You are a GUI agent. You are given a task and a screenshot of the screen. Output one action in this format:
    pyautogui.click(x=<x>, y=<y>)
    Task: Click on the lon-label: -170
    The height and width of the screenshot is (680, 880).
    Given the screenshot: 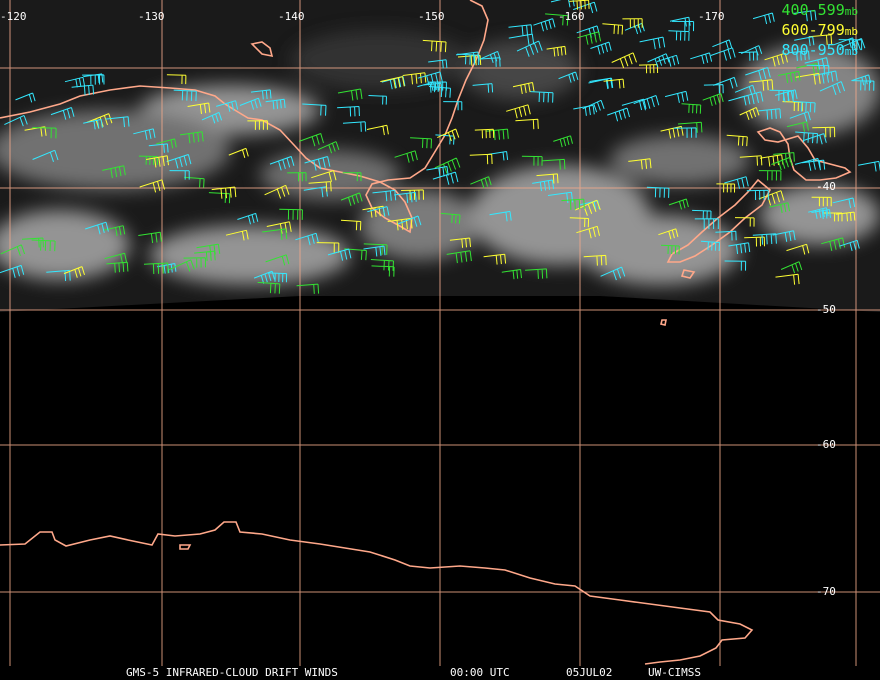 What is the action you would take?
    pyautogui.click(x=711, y=16)
    